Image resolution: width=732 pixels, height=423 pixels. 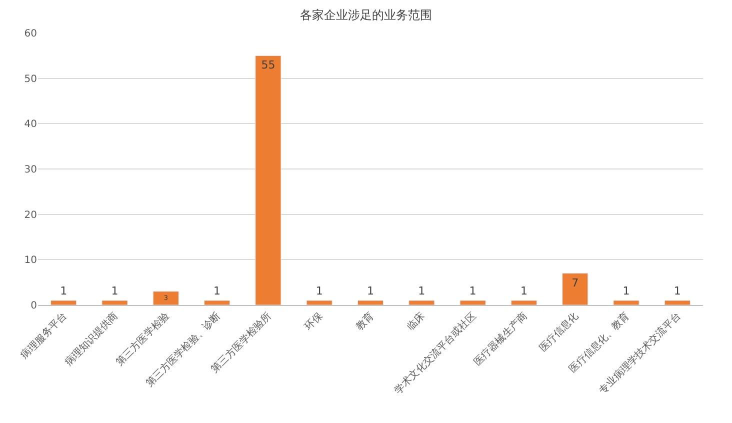 I want to click on chart-title: 各家企业涉足的业务范围, so click(x=366, y=15).